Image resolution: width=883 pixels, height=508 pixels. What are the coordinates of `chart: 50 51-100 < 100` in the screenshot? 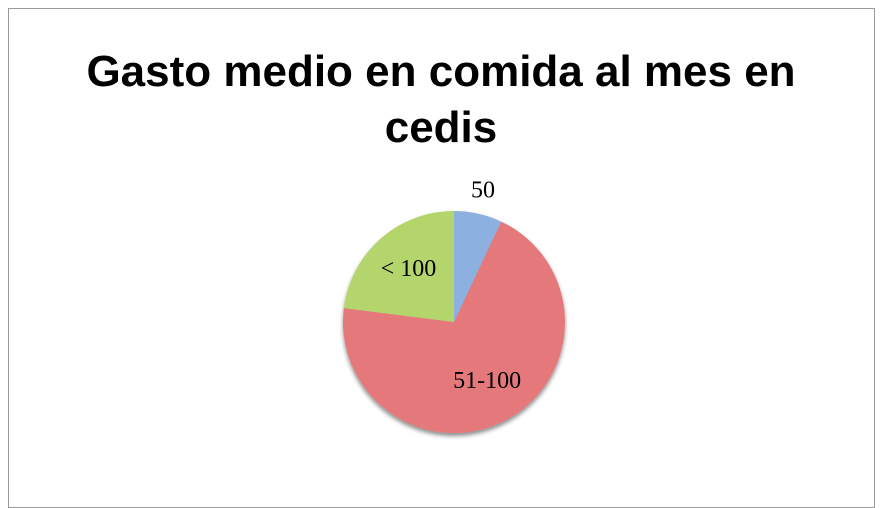 It's located at (454, 306).